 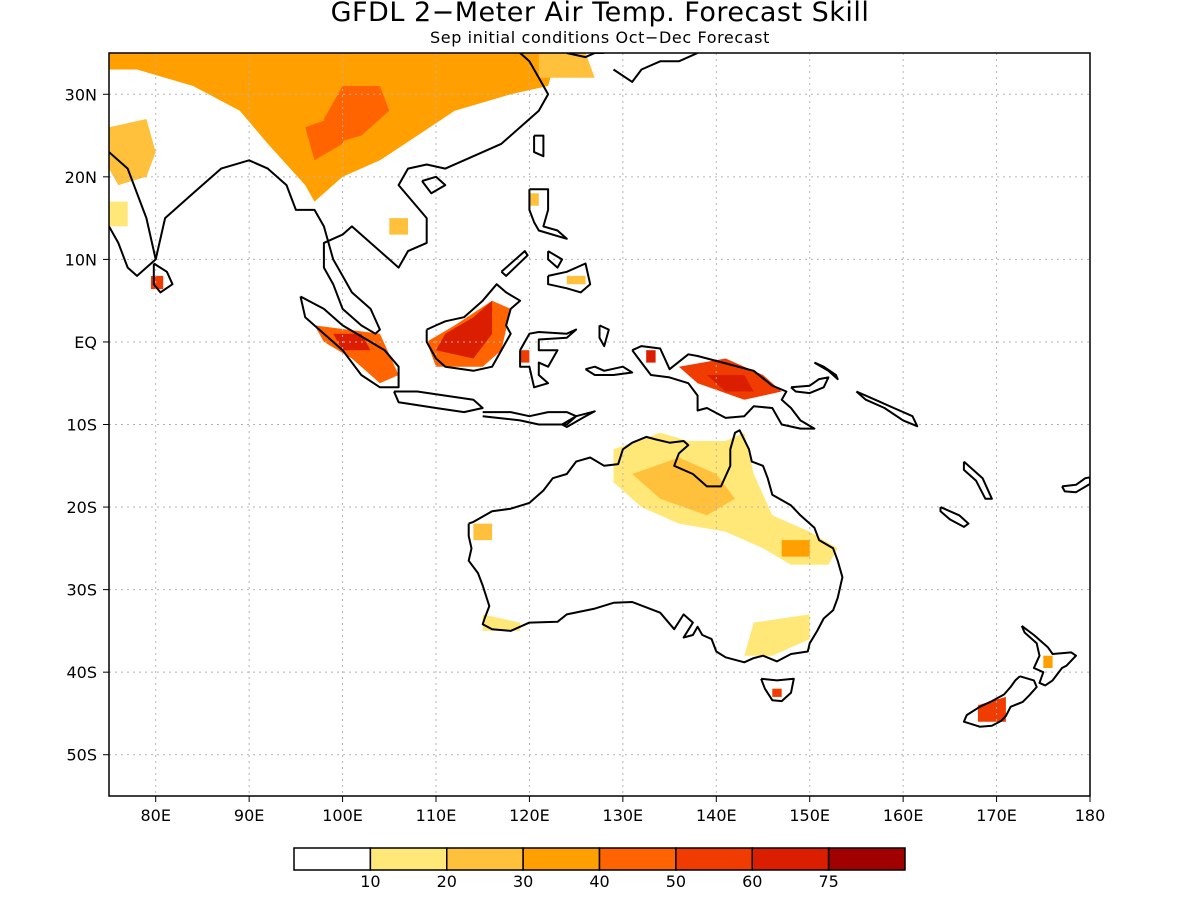 I want to click on coastline-lesser-sunda, so click(x=530, y=418).